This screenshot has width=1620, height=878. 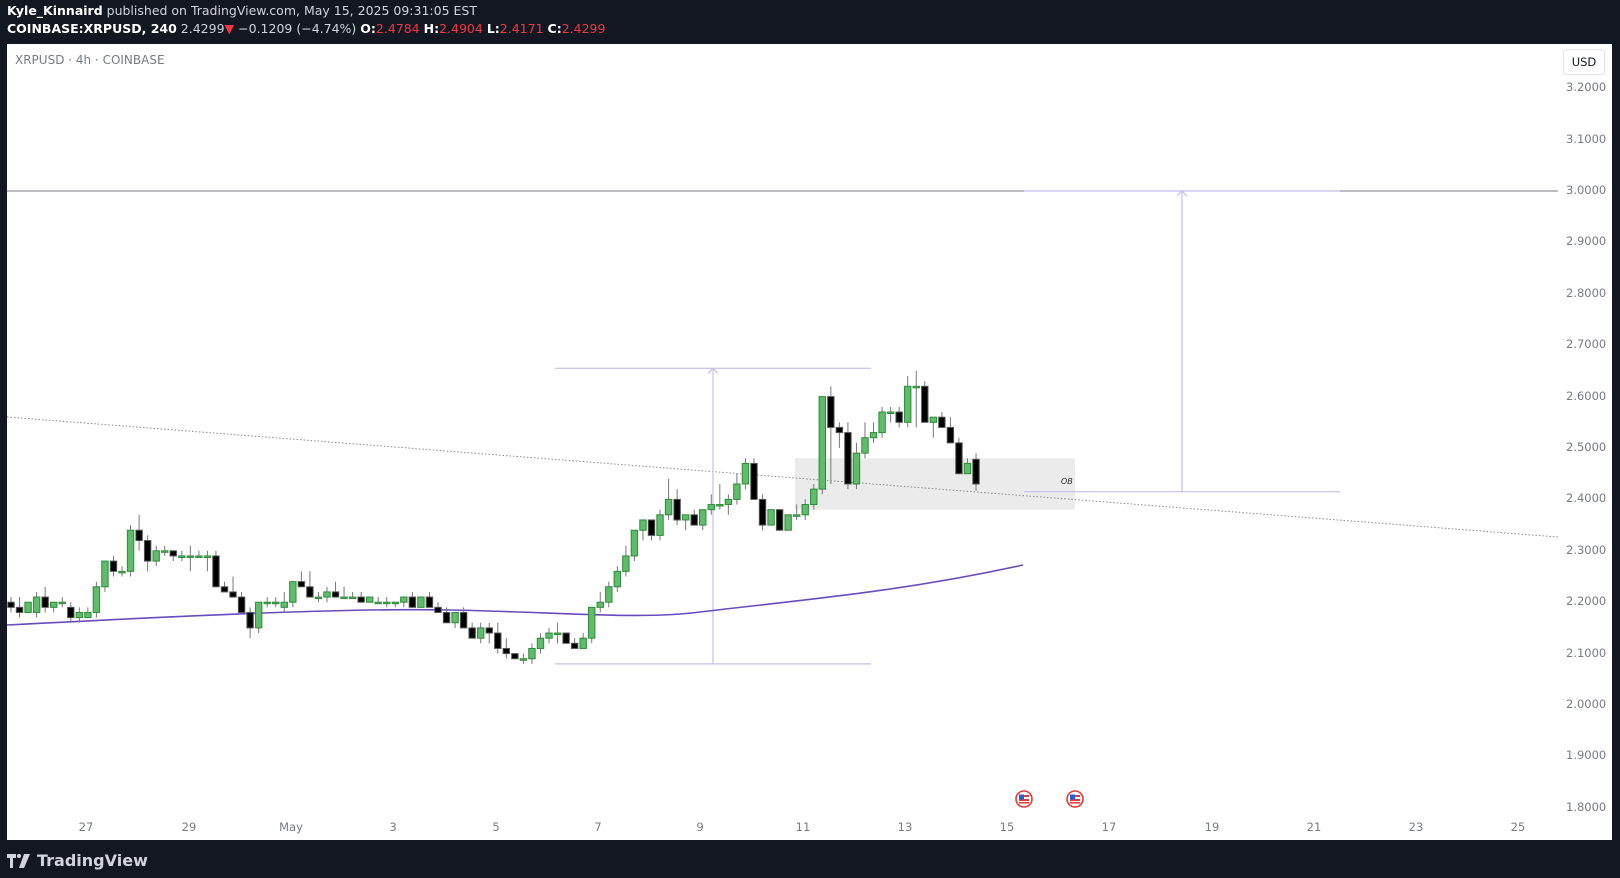 What do you see at coordinates (92, 860) in the screenshot?
I see `brand-name: TradingView` at bounding box center [92, 860].